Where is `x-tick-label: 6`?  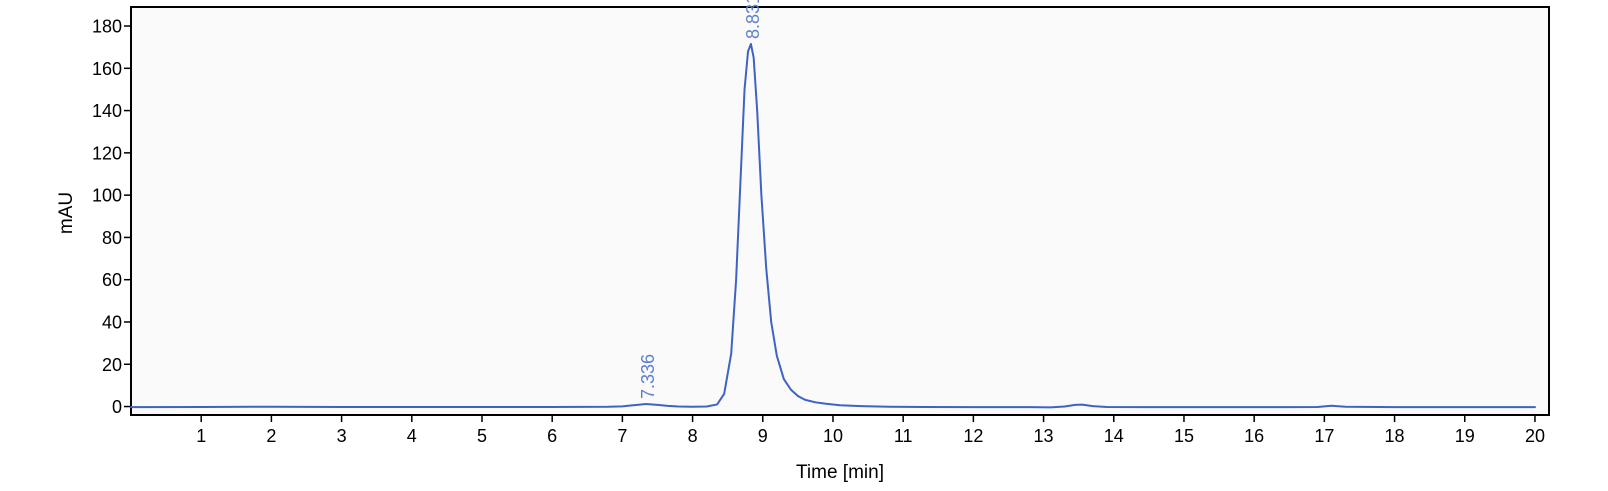
x-tick-label: 6 is located at coordinates (552, 436).